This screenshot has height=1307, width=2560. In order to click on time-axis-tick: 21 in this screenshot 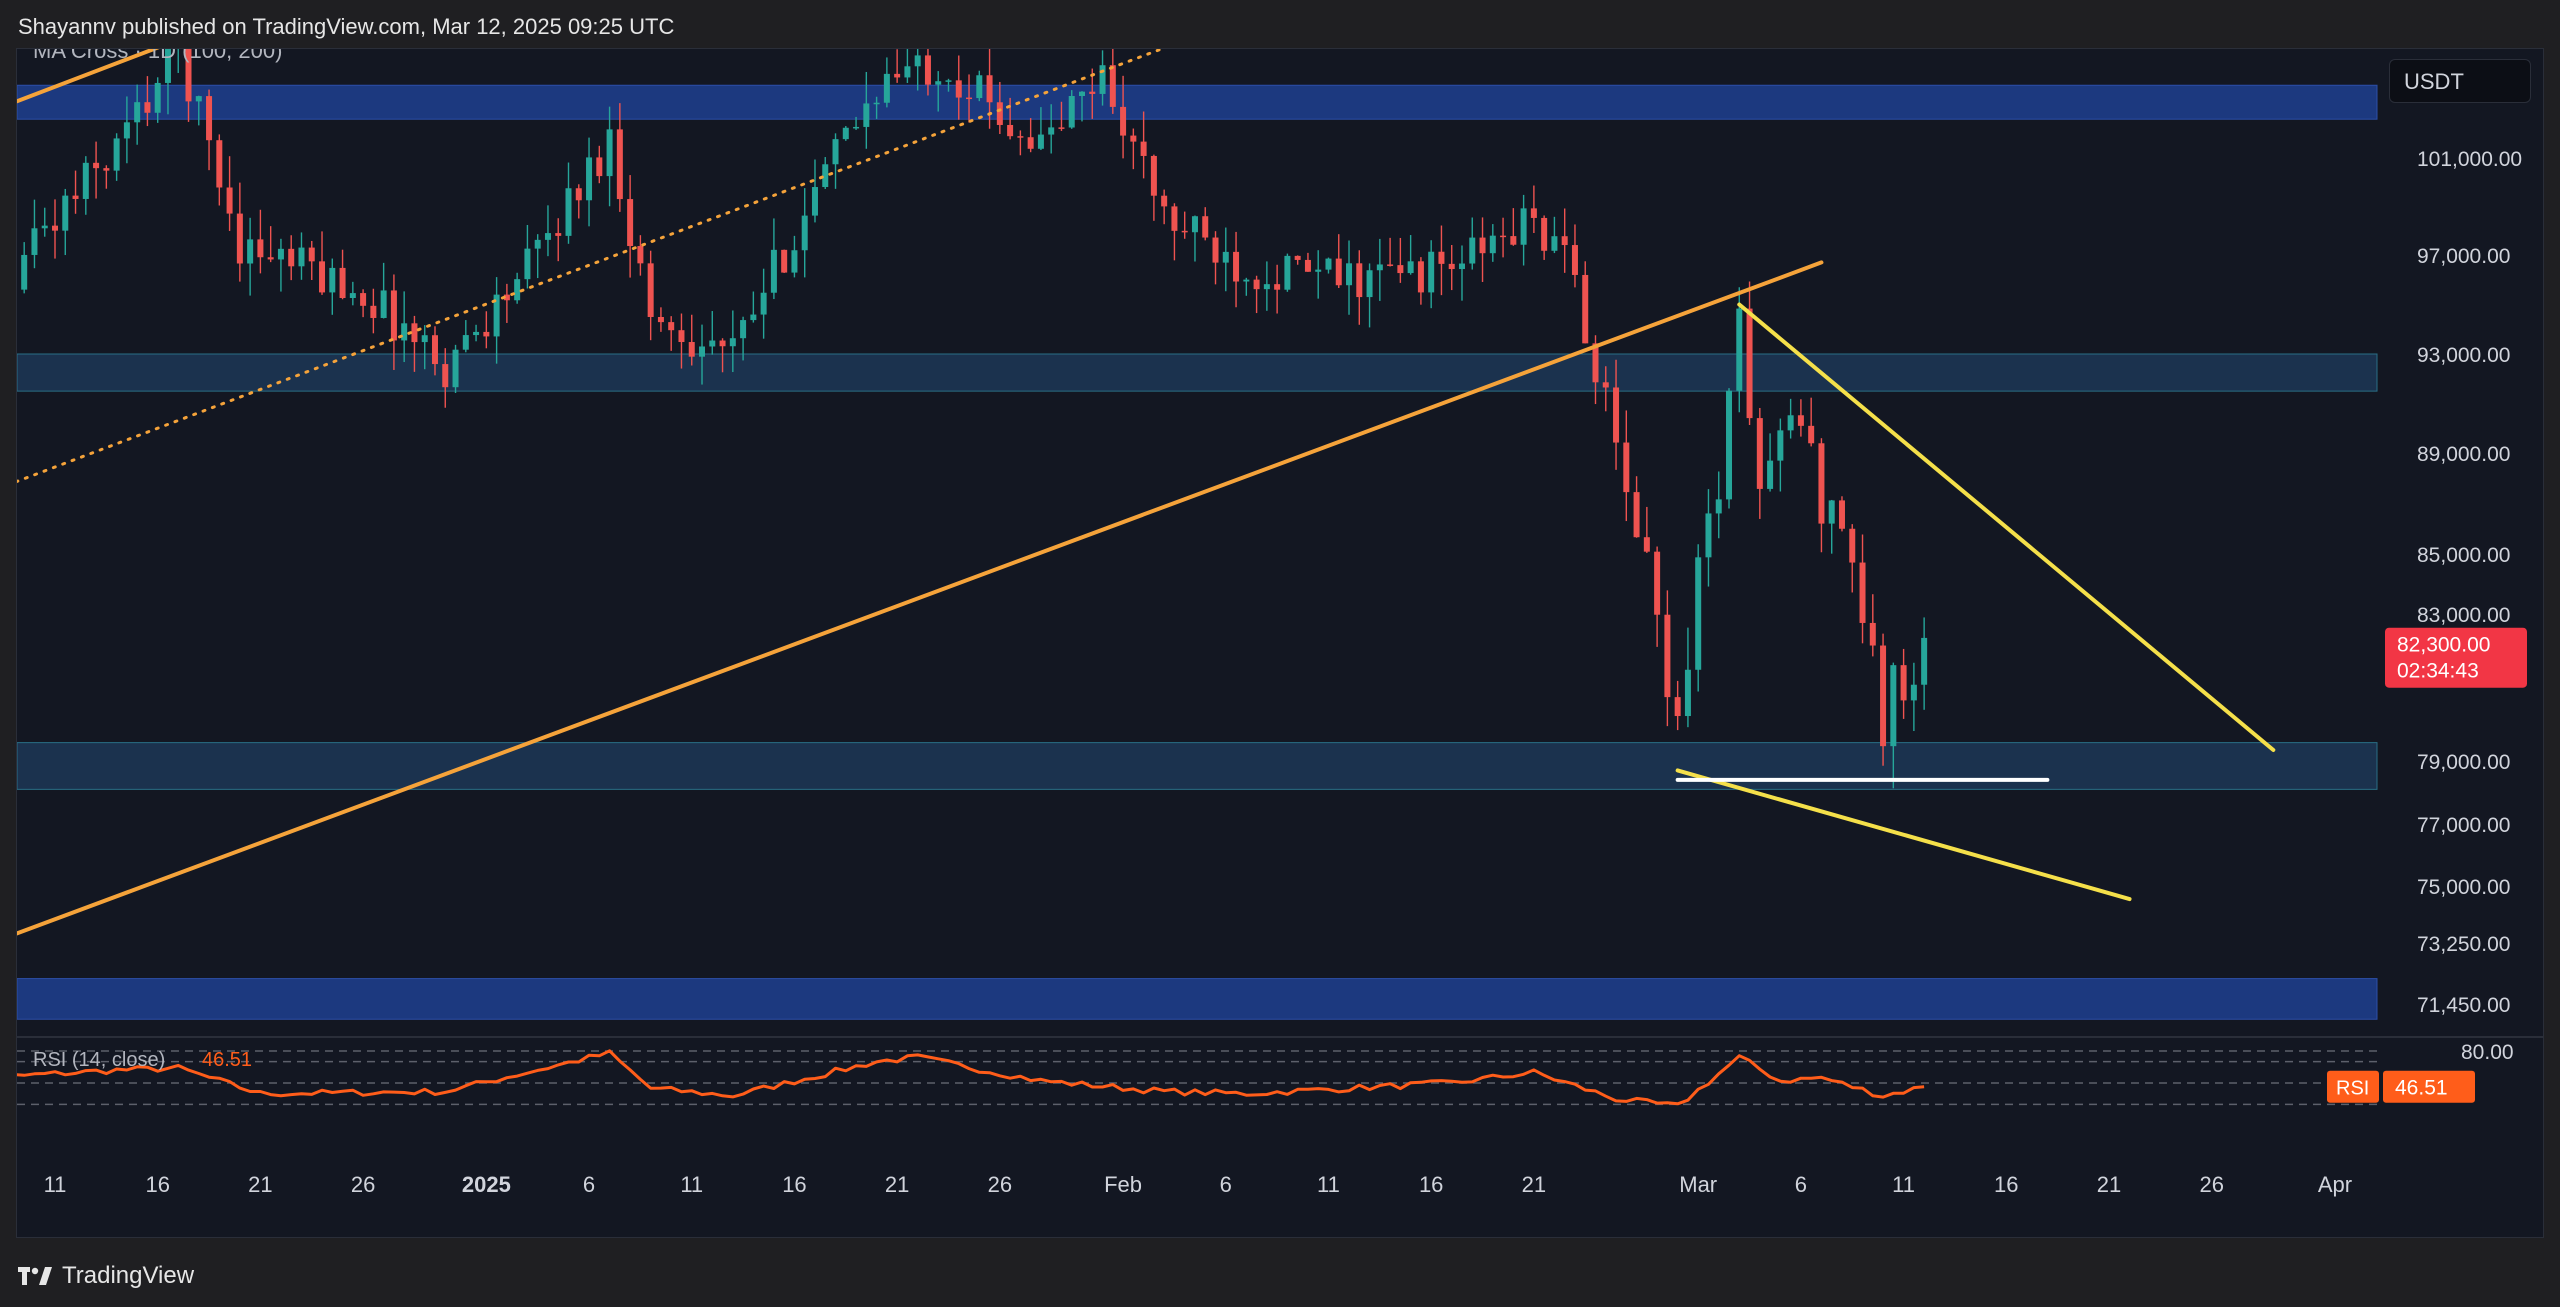, I will do `click(1534, 1184)`.